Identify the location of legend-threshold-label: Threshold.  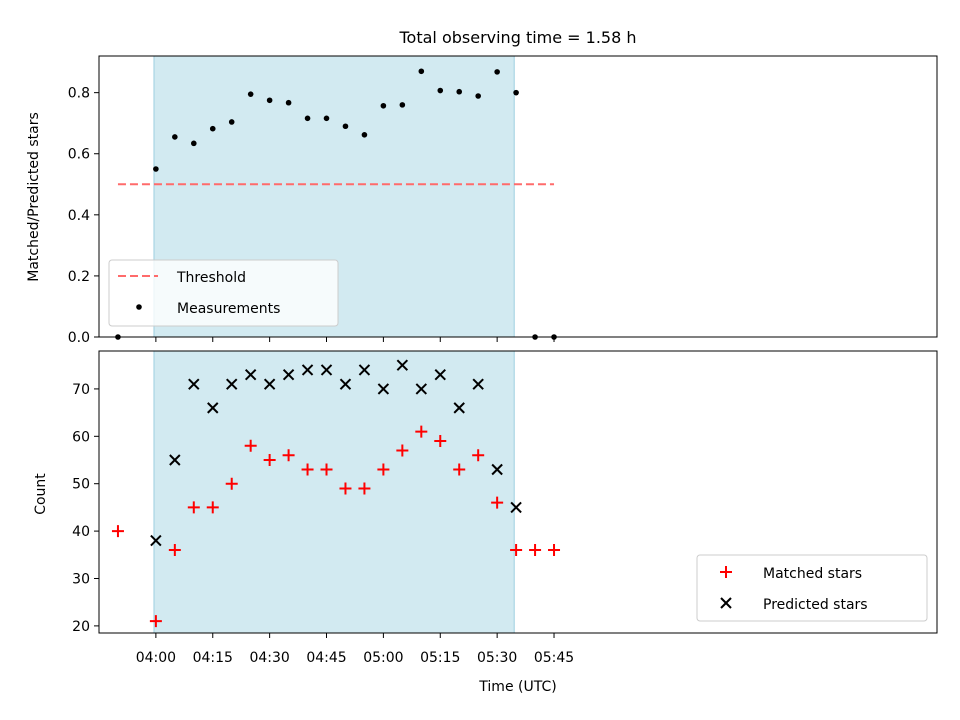
(211, 278).